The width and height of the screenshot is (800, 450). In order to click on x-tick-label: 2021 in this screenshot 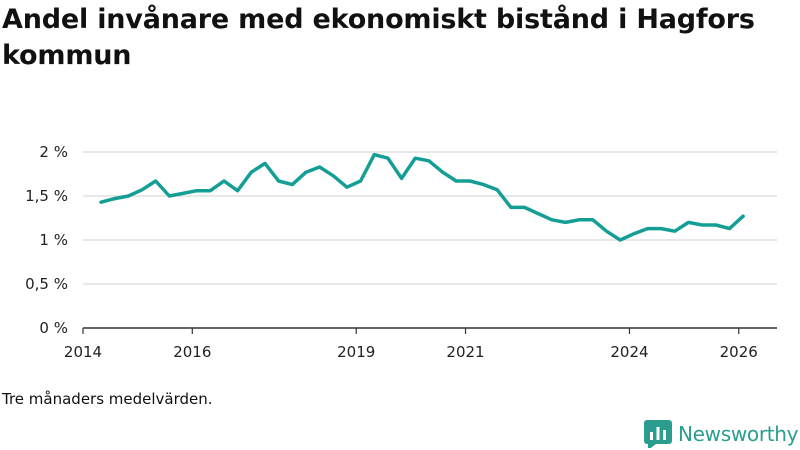, I will do `click(465, 352)`.